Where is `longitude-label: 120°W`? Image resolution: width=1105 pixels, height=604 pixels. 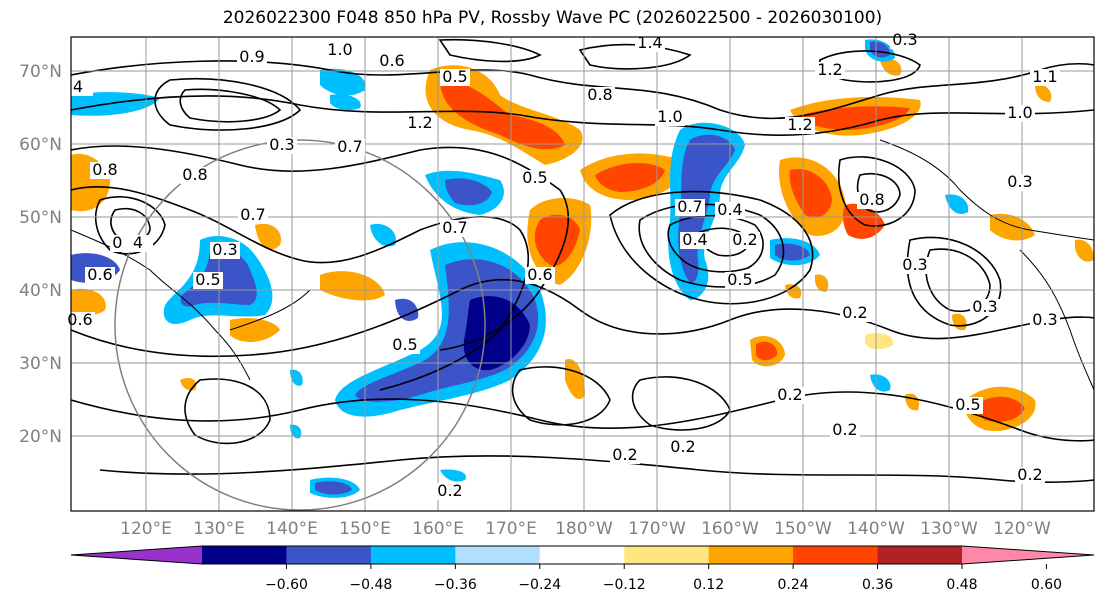
longitude-label: 120°W is located at coordinates (1022, 529).